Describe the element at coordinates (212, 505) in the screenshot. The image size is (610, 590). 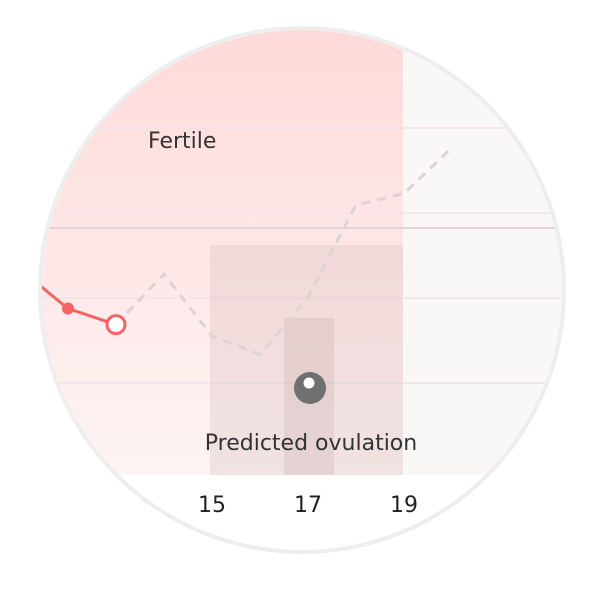
I see `x-tick-label: 15` at that location.